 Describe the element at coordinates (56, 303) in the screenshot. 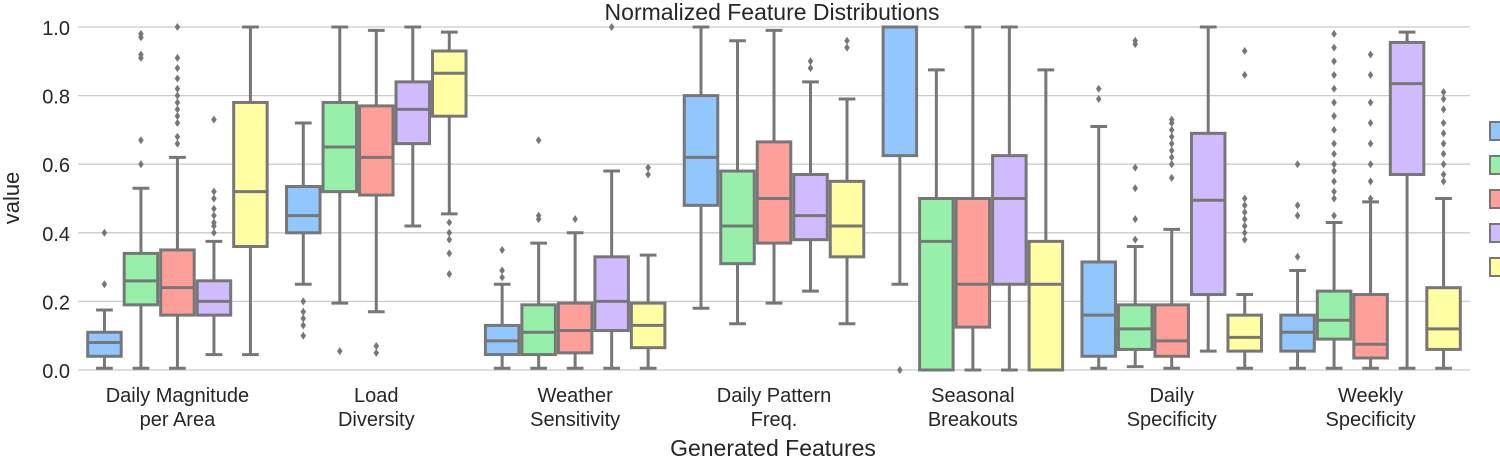

I see `y-tick-label: 0.2` at that location.